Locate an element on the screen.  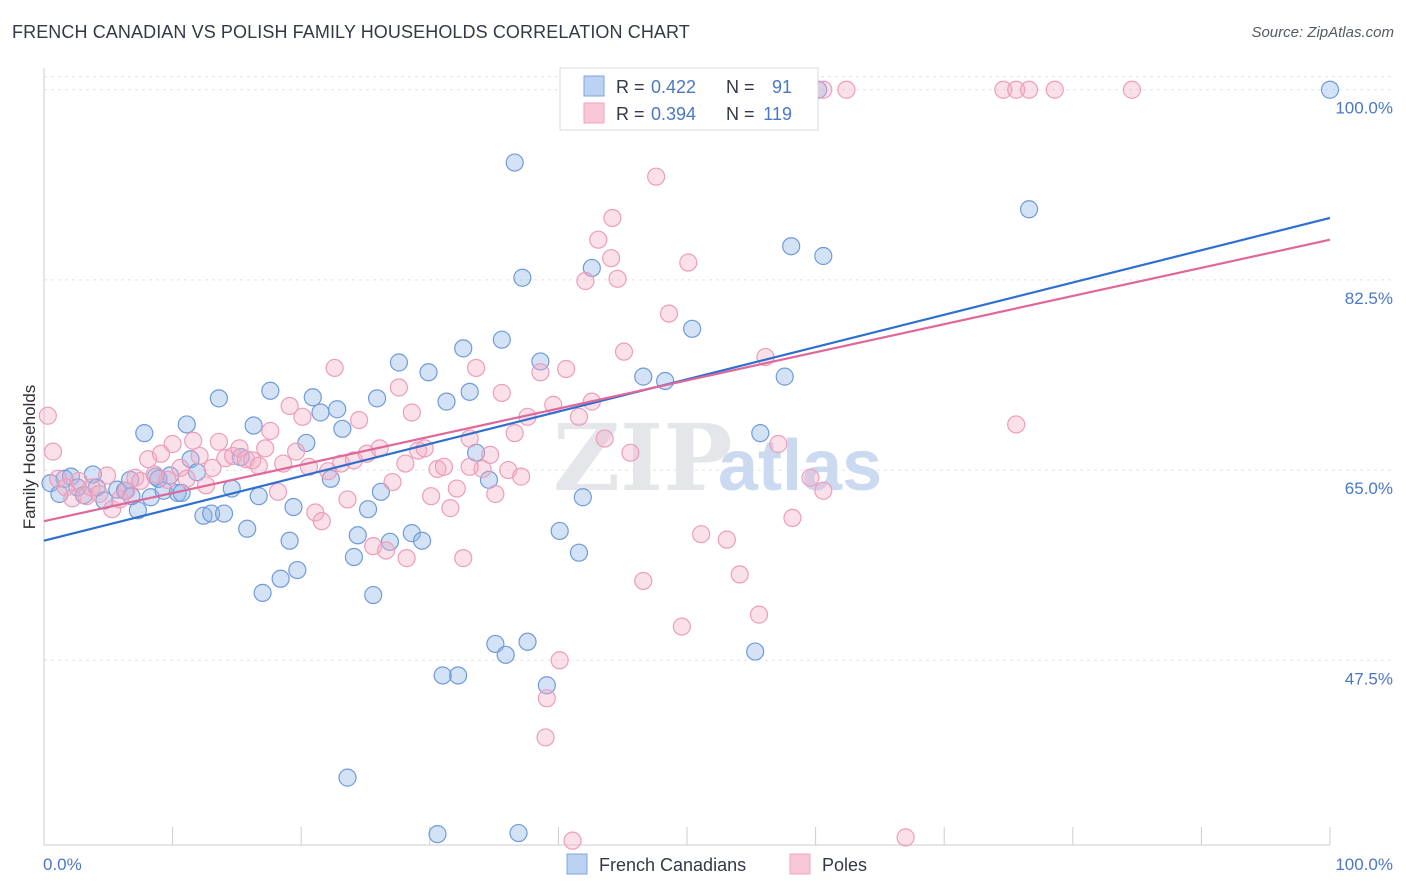
bottom-legend-label-poles: Poles is located at coordinates (844, 865).